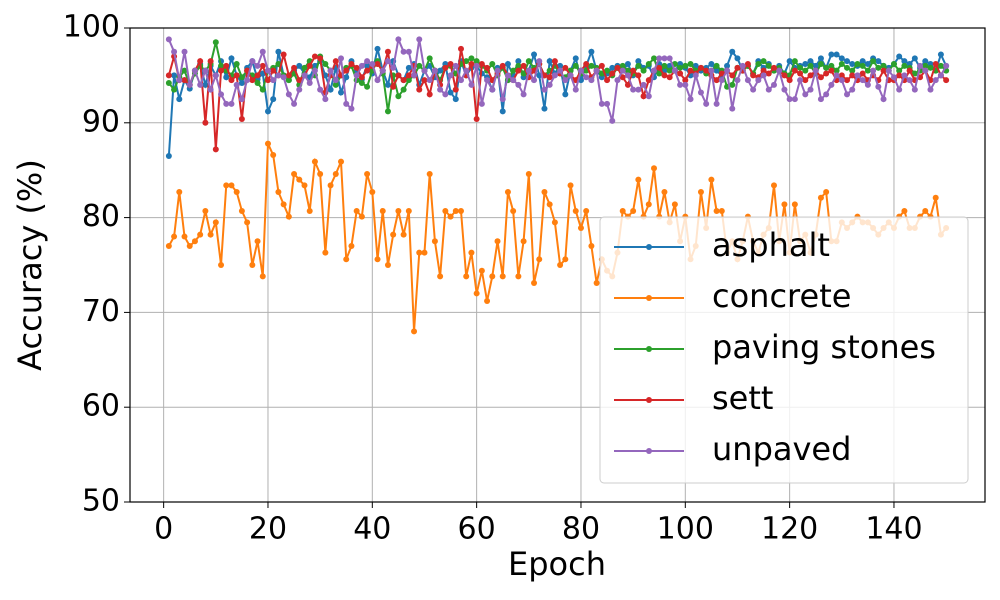 The width and height of the screenshot is (1000, 600). I want to click on y-tick-label: 60, so click(101, 406).